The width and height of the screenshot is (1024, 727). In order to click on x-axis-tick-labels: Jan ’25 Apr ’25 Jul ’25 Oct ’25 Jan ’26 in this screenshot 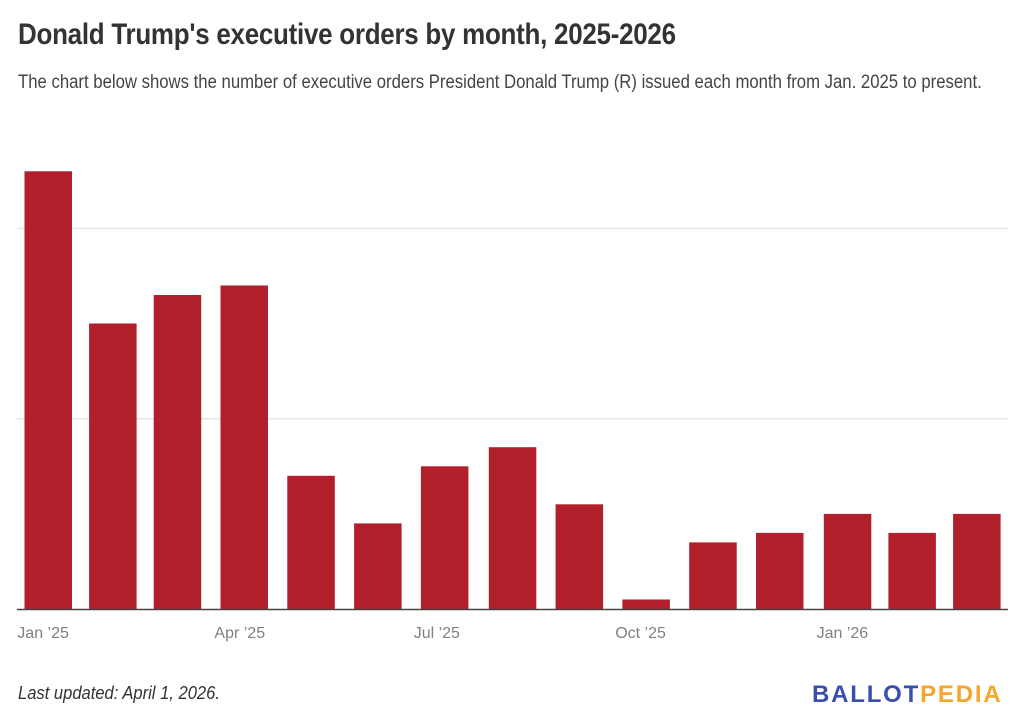, I will do `click(442, 633)`.